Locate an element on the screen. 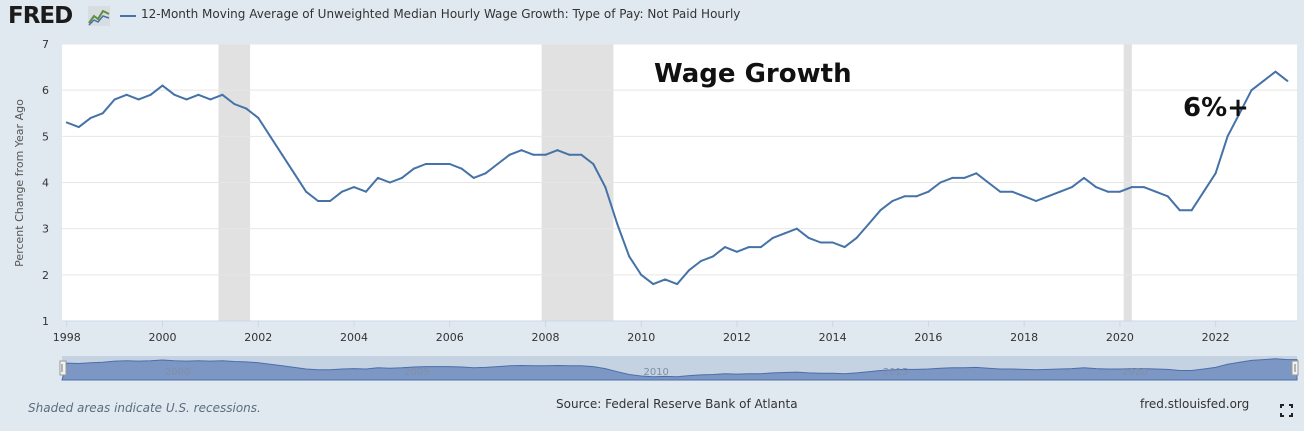 The width and height of the screenshot is (1304, 431). x-tick-label: 2014 is located at coordinates (833, 337).